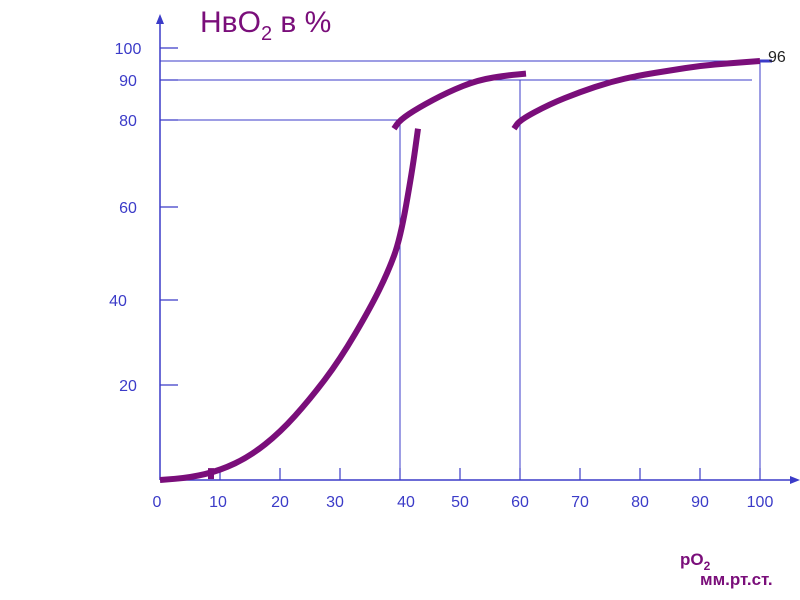 The height and width of the screenshot is (600, 800). I want to click on x-tick-label-0: 0, so click(157, 502).